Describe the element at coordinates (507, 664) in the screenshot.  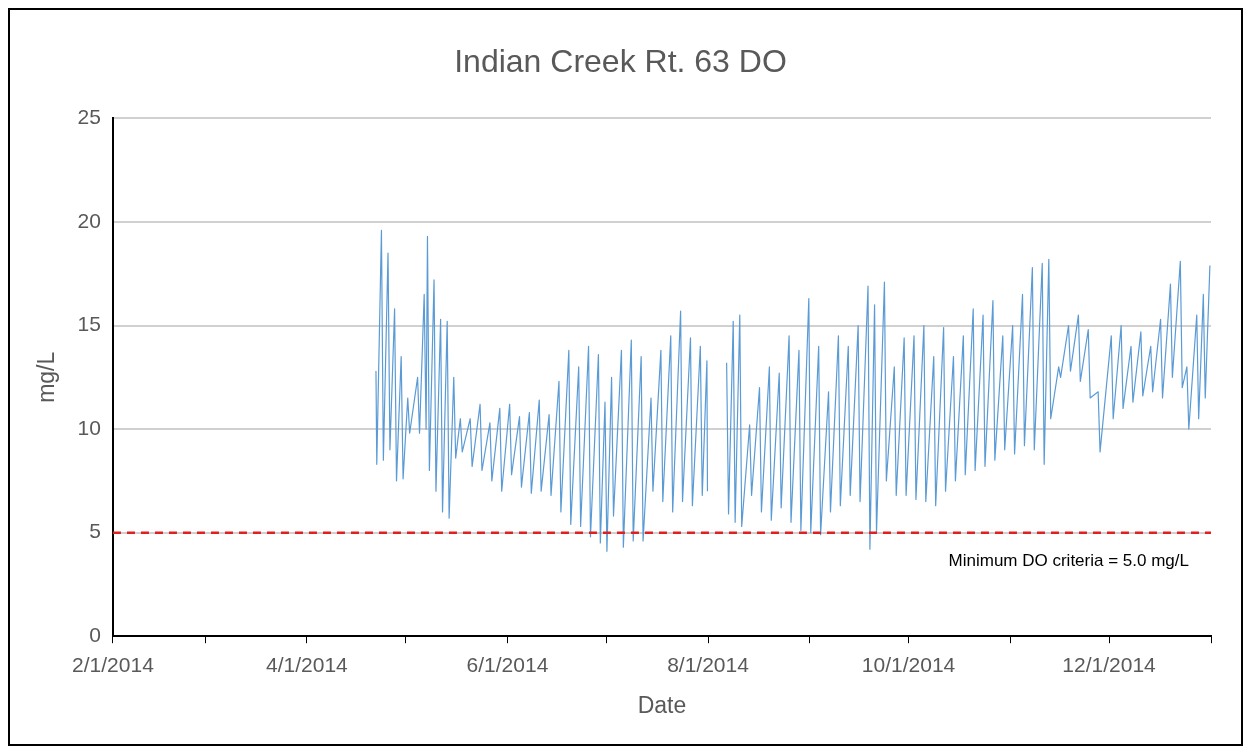
I see `x-tick-label: 6/1/2014` at that location.